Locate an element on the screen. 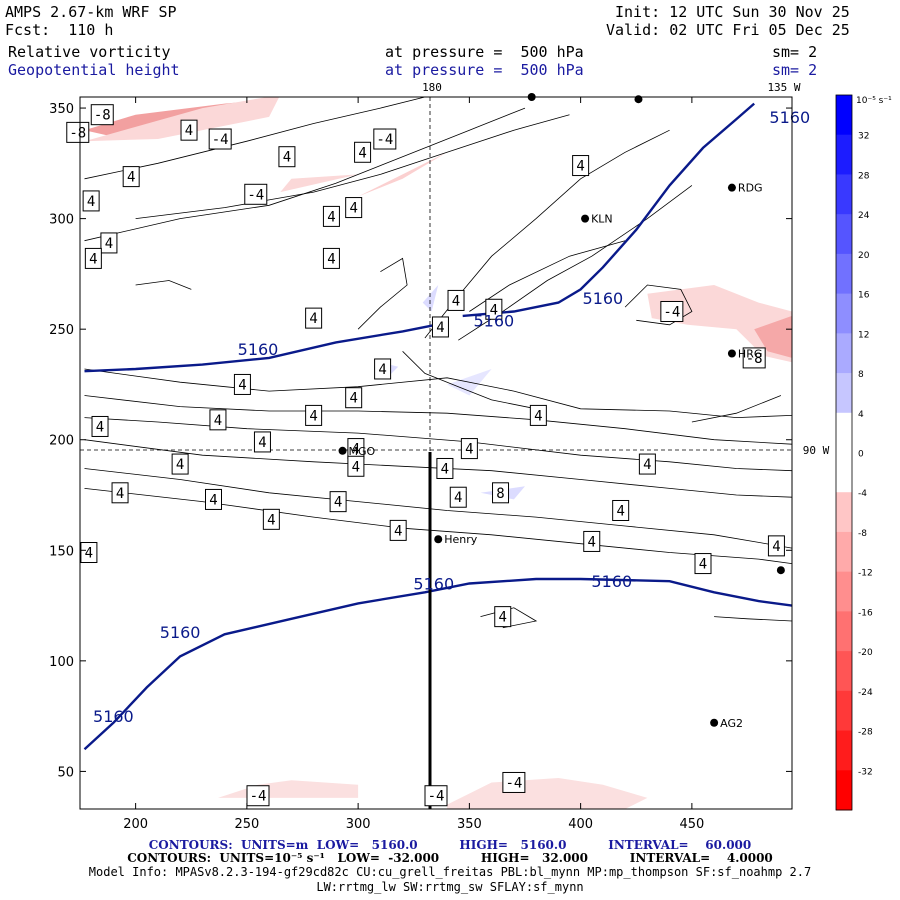 The width and height of the screenshot is (900, 900). vort-label-text: -8 is located at coordinates (754, 359).